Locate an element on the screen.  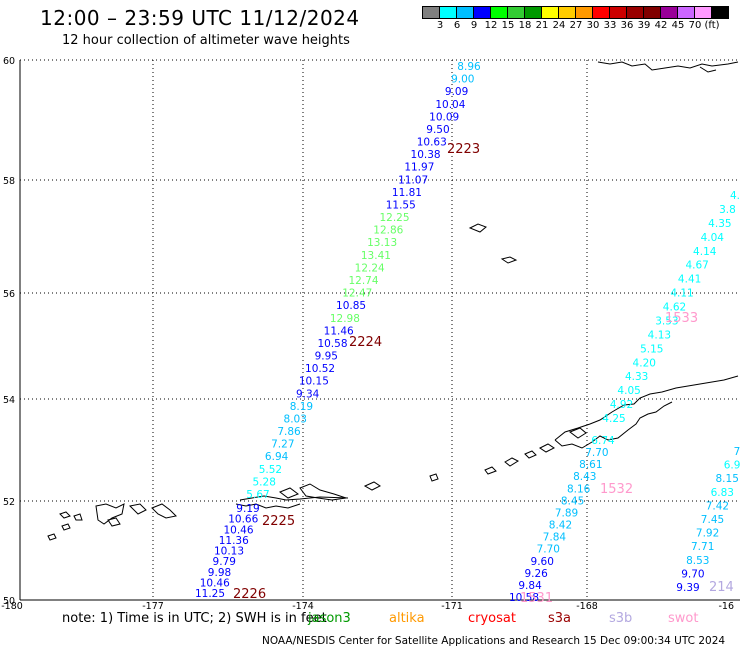
map-title: 12:00 – 23:59 UTC 11/12/2024 is located at coordinates (200, 18).